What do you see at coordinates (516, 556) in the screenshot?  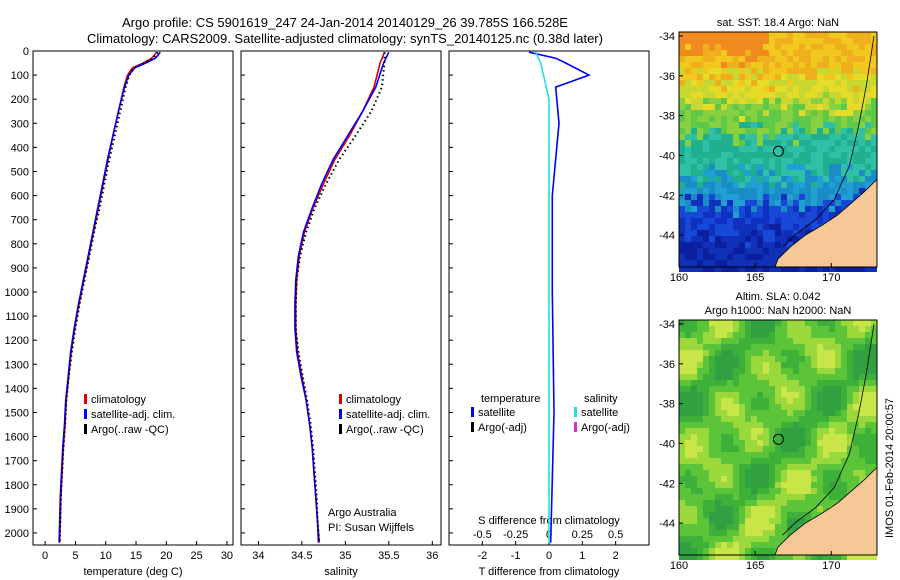 I see `x-tick-label: -1` at bounding box center [516, 556].